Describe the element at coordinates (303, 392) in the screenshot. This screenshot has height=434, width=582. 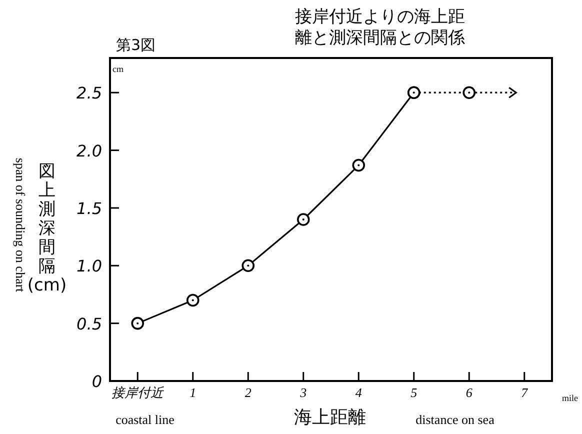
I see `x-tick-label: 3` at that location.